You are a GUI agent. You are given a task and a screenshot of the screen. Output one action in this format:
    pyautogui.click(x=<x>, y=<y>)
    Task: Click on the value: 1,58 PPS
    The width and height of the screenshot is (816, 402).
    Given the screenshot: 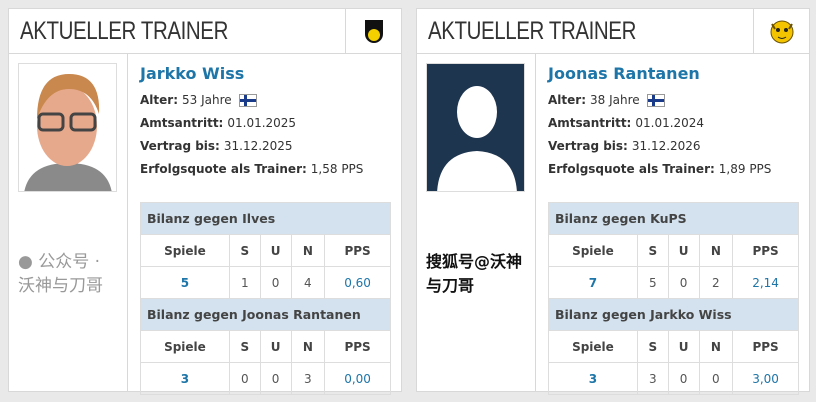 What is the action you would take?
    pyautogui.click(x=337, y=169)
    